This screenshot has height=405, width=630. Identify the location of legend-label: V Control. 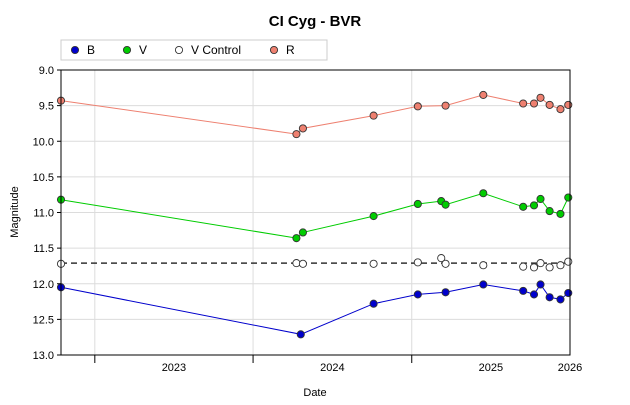
(216, 50).